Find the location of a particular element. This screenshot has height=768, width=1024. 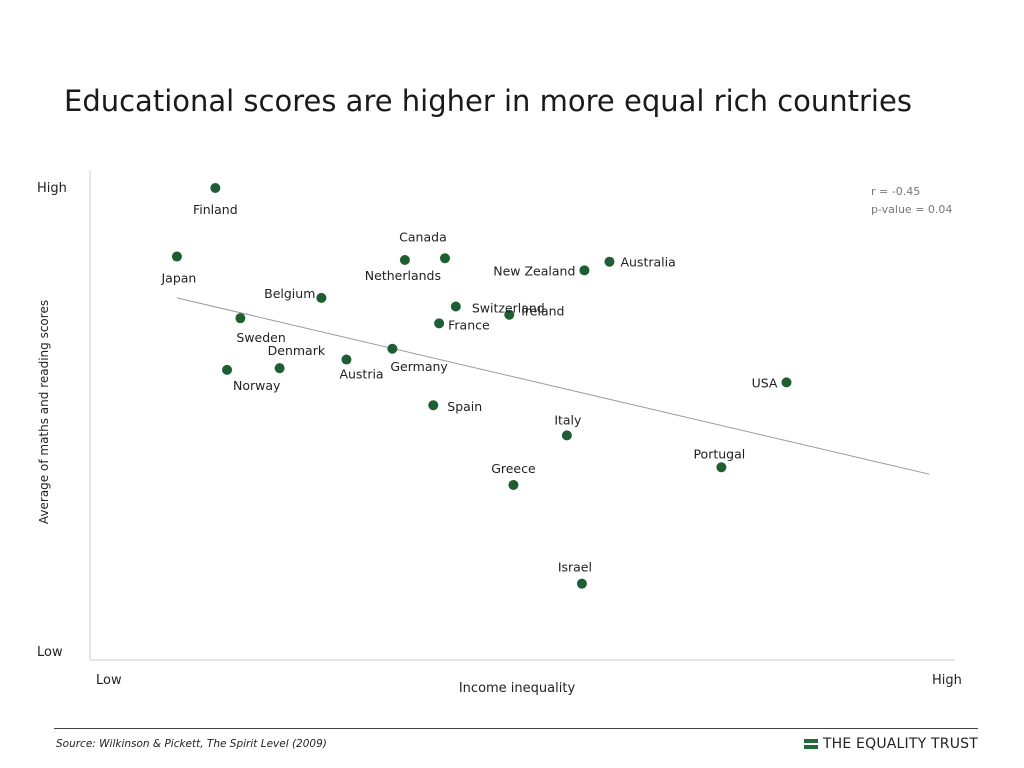

data-point-australia is located at coordinates (609, 261).